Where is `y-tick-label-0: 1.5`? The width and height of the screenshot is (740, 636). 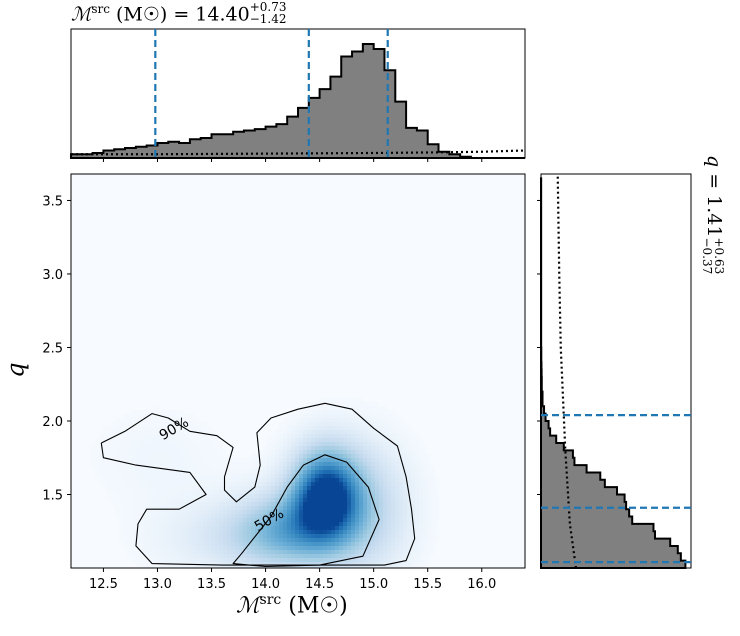
y-tick-label-0: 1.5 is located at coordinates (52, 495).